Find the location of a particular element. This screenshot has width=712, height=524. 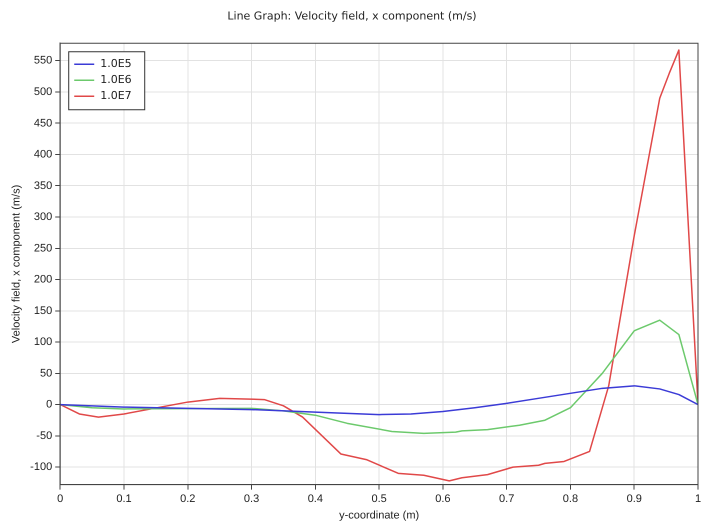

y-tick-label: 0 is located at coordinates (49, 404).